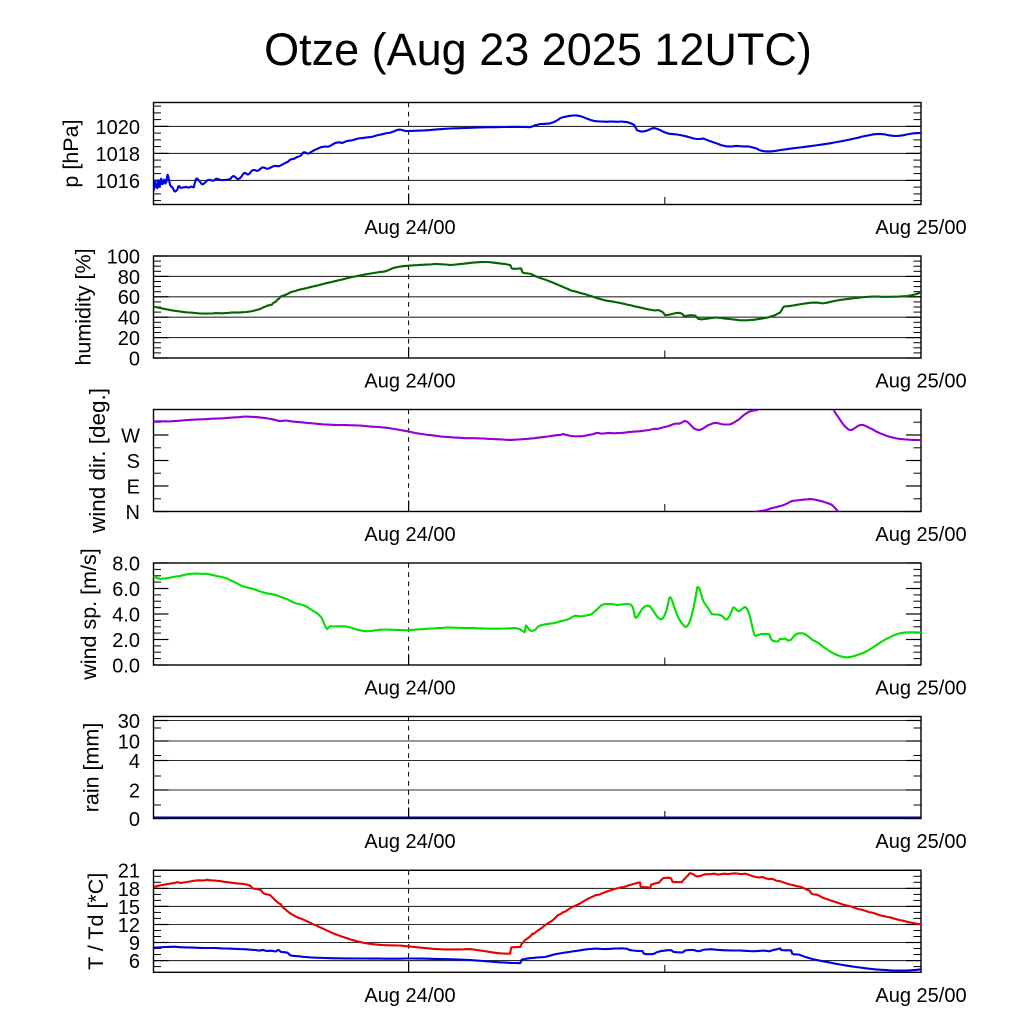 The image size is (1024, 1029). What do you see at coordinates (89, 614) in the screenshot?
I see `svg-text: wind sp. [m/s]` at bounding box center [89, 614].